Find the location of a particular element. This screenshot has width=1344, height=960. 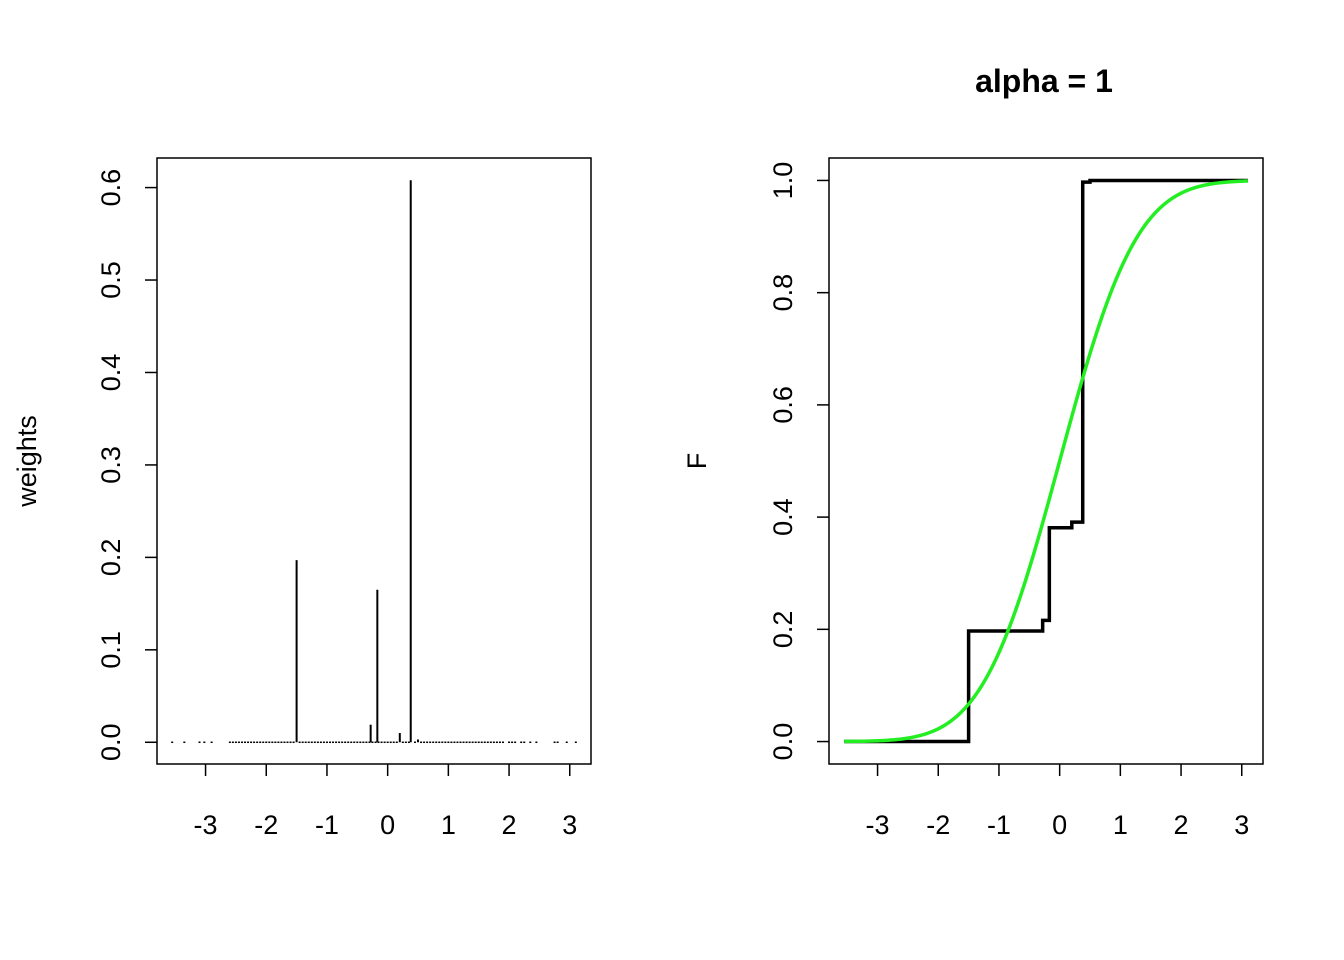

weight-spikes is located at coordinates (357, 461).